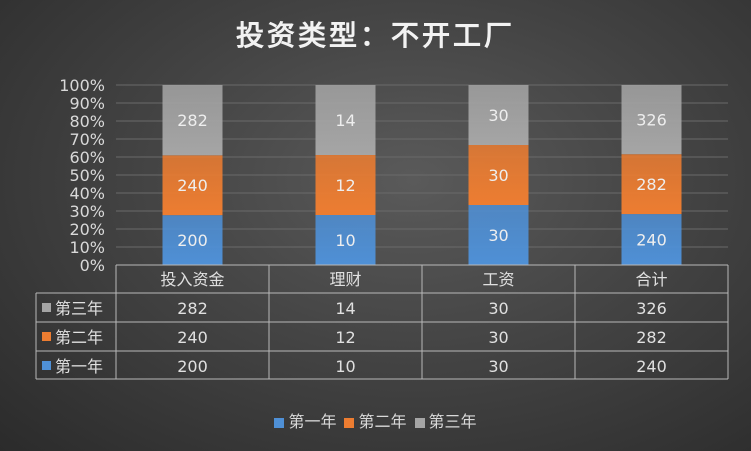 The height and width of the screenshot is (451, 751). What do you see at coordinates (79, 308) in the screenshot?
I see `table-row-label: 第三年` at bounding box center [79, 308].